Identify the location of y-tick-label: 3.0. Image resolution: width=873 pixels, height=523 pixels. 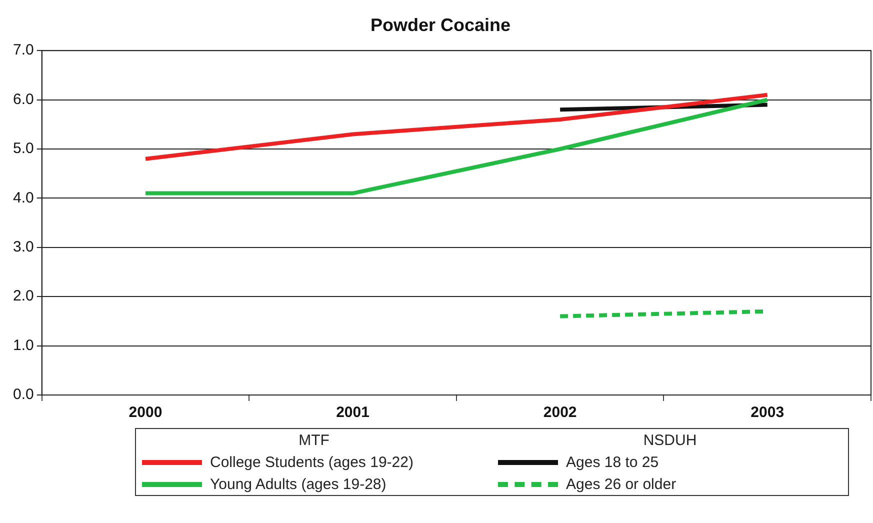
(23, 247).